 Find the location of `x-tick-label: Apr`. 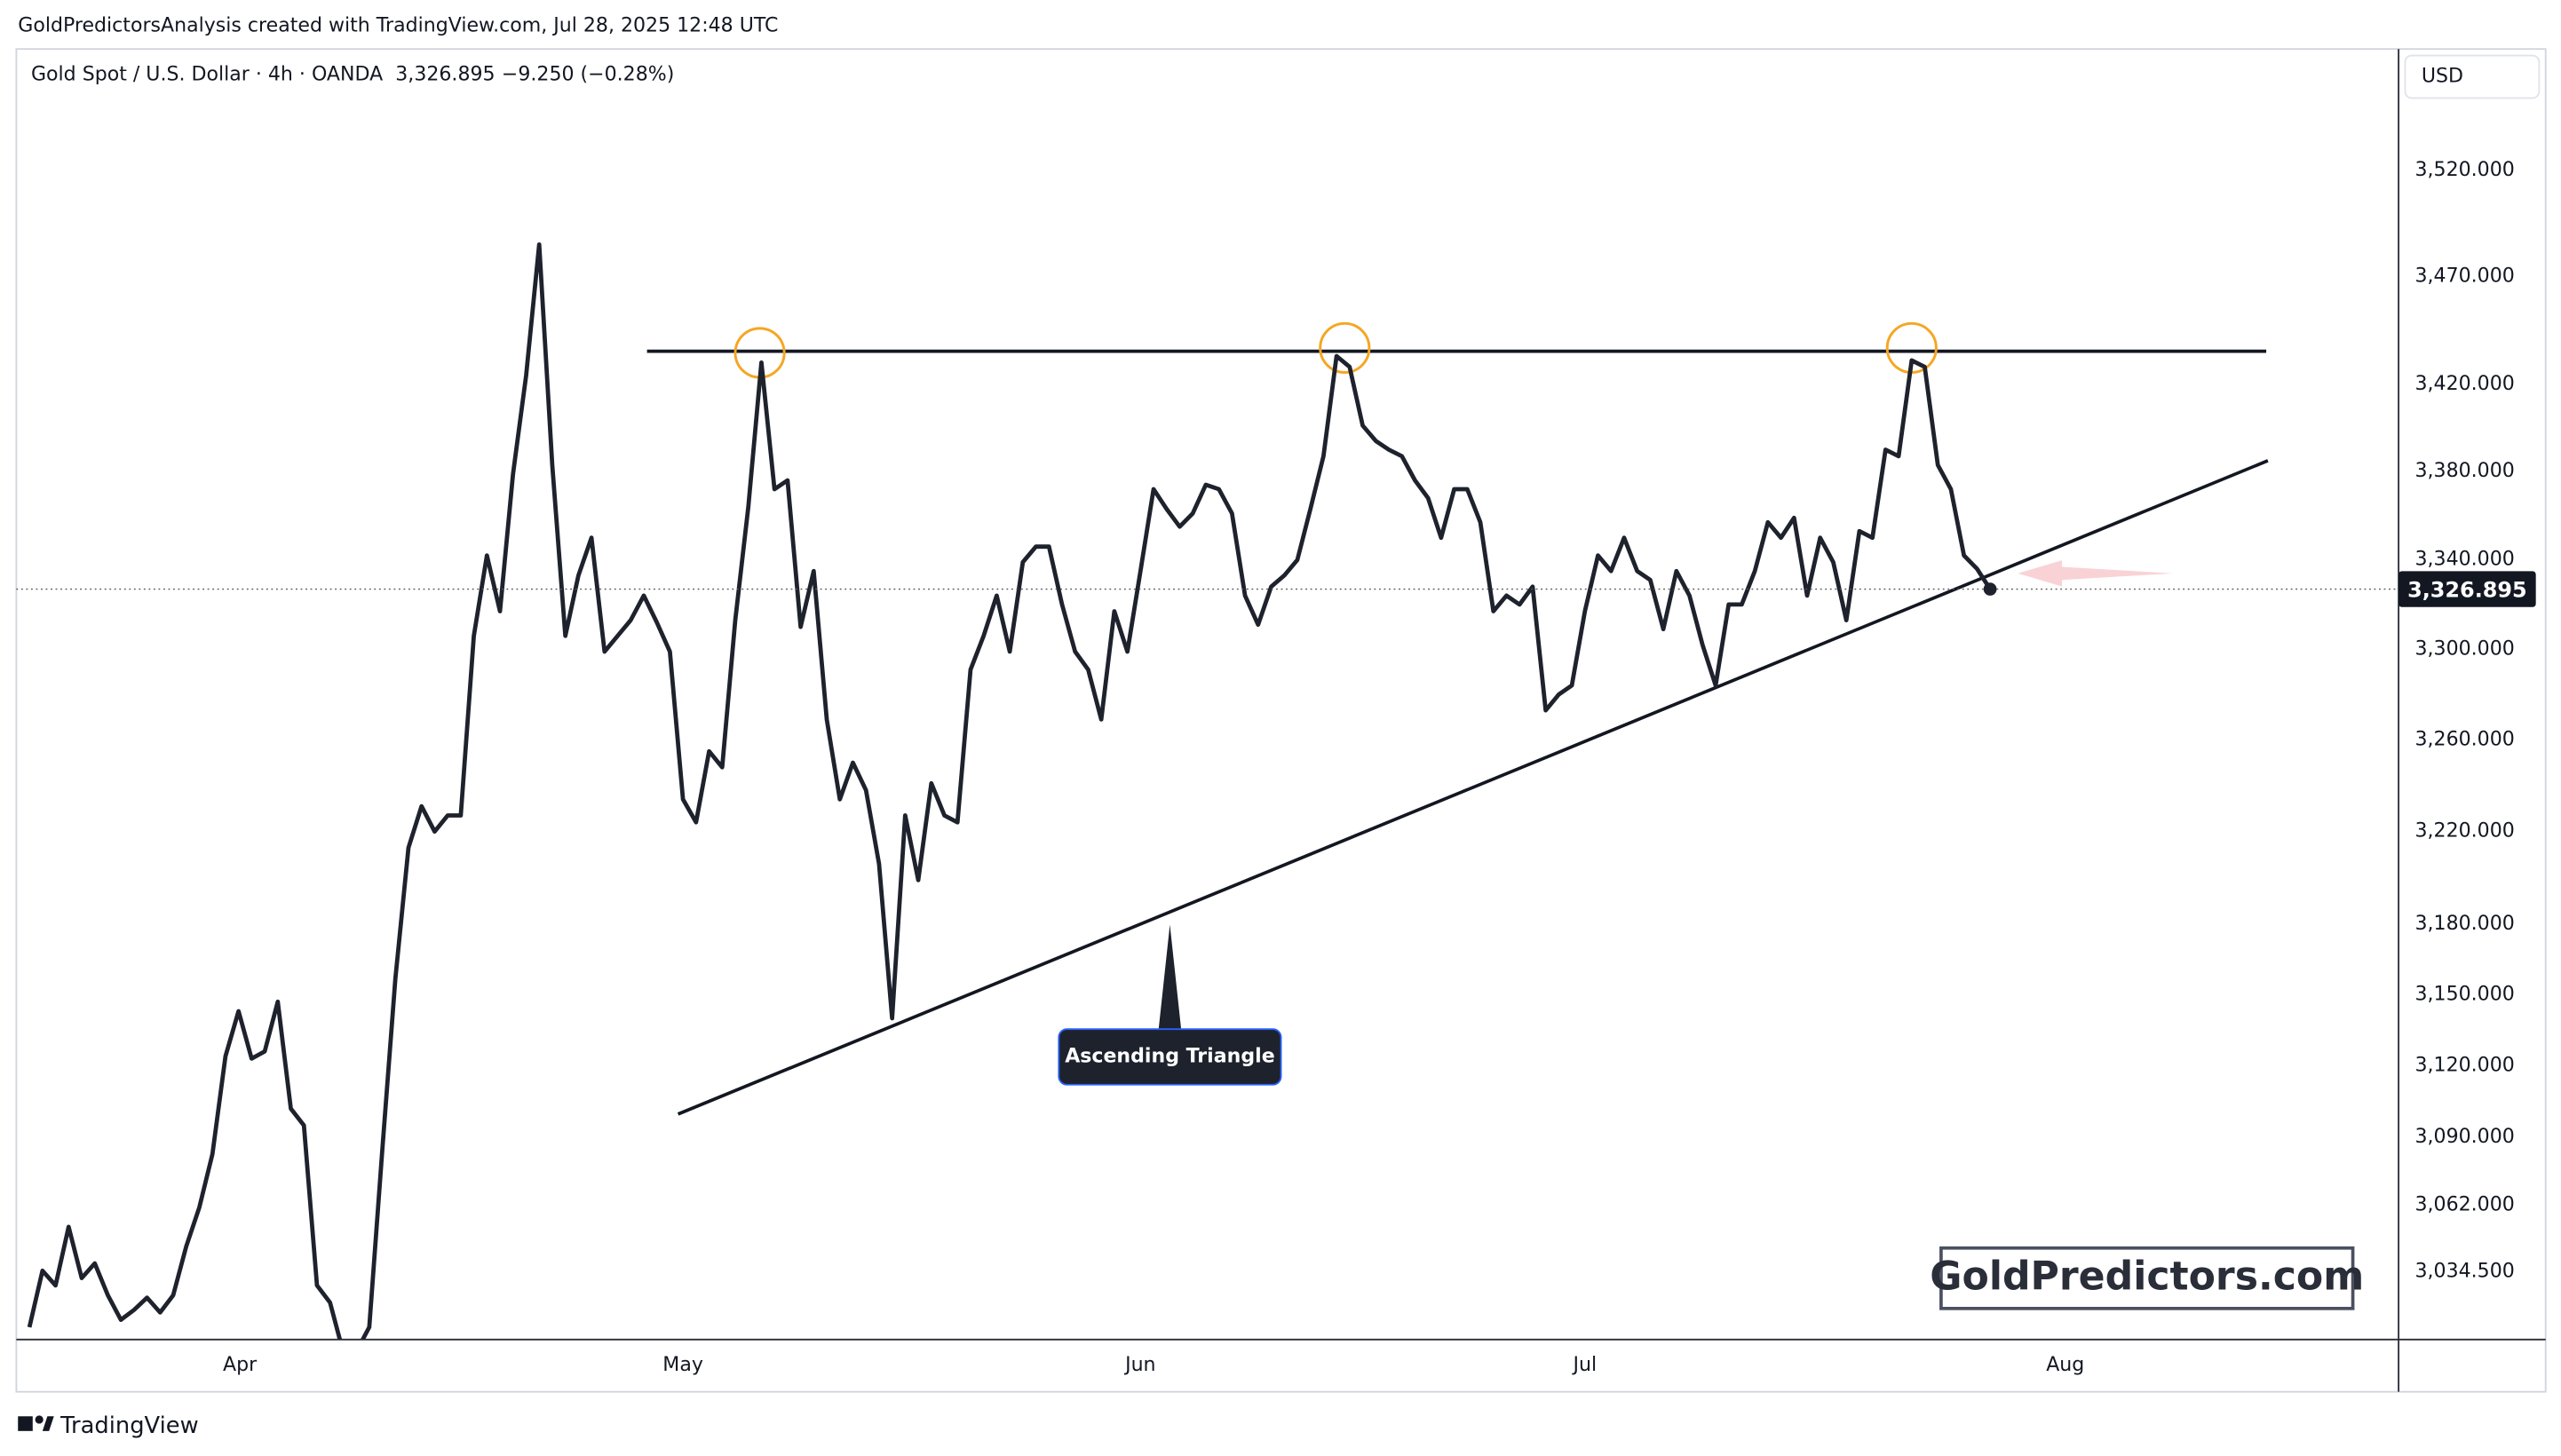

x-tick-label: Apr is located at coordinates (240, 1365).